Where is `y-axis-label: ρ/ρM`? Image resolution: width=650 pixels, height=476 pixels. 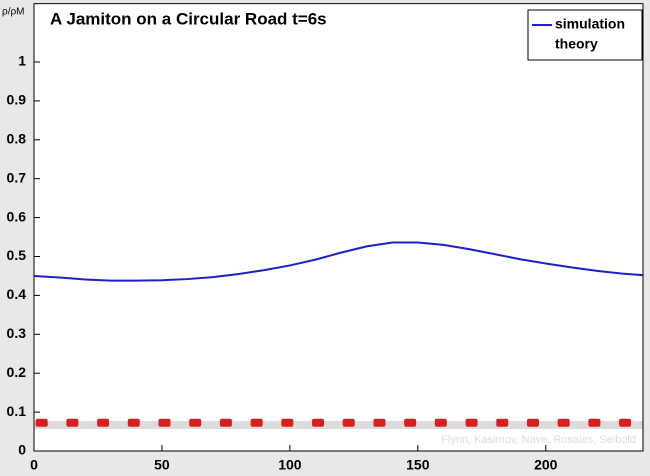 y-axis-label: ρ/ρM is located at coordinates (13, 12).